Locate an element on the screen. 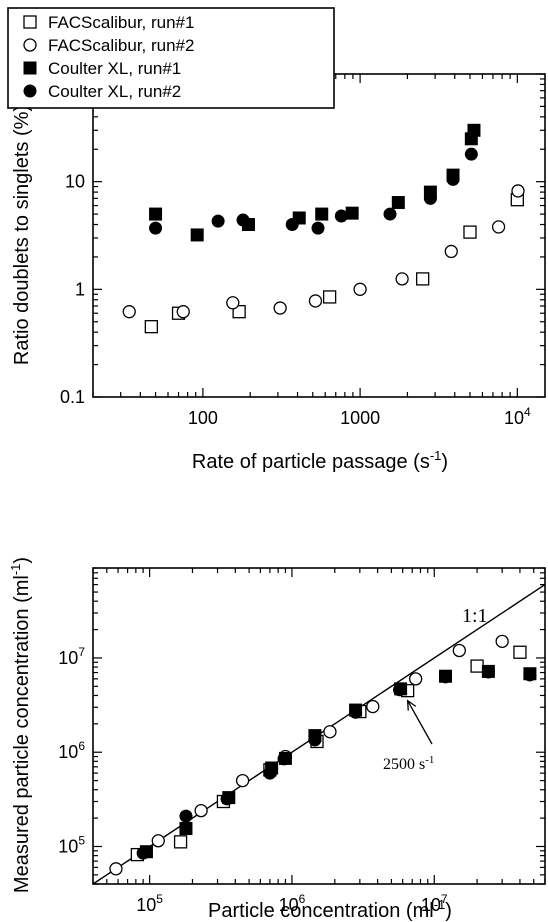  x-tick-label: 100 is located at coordinates (203, 418).